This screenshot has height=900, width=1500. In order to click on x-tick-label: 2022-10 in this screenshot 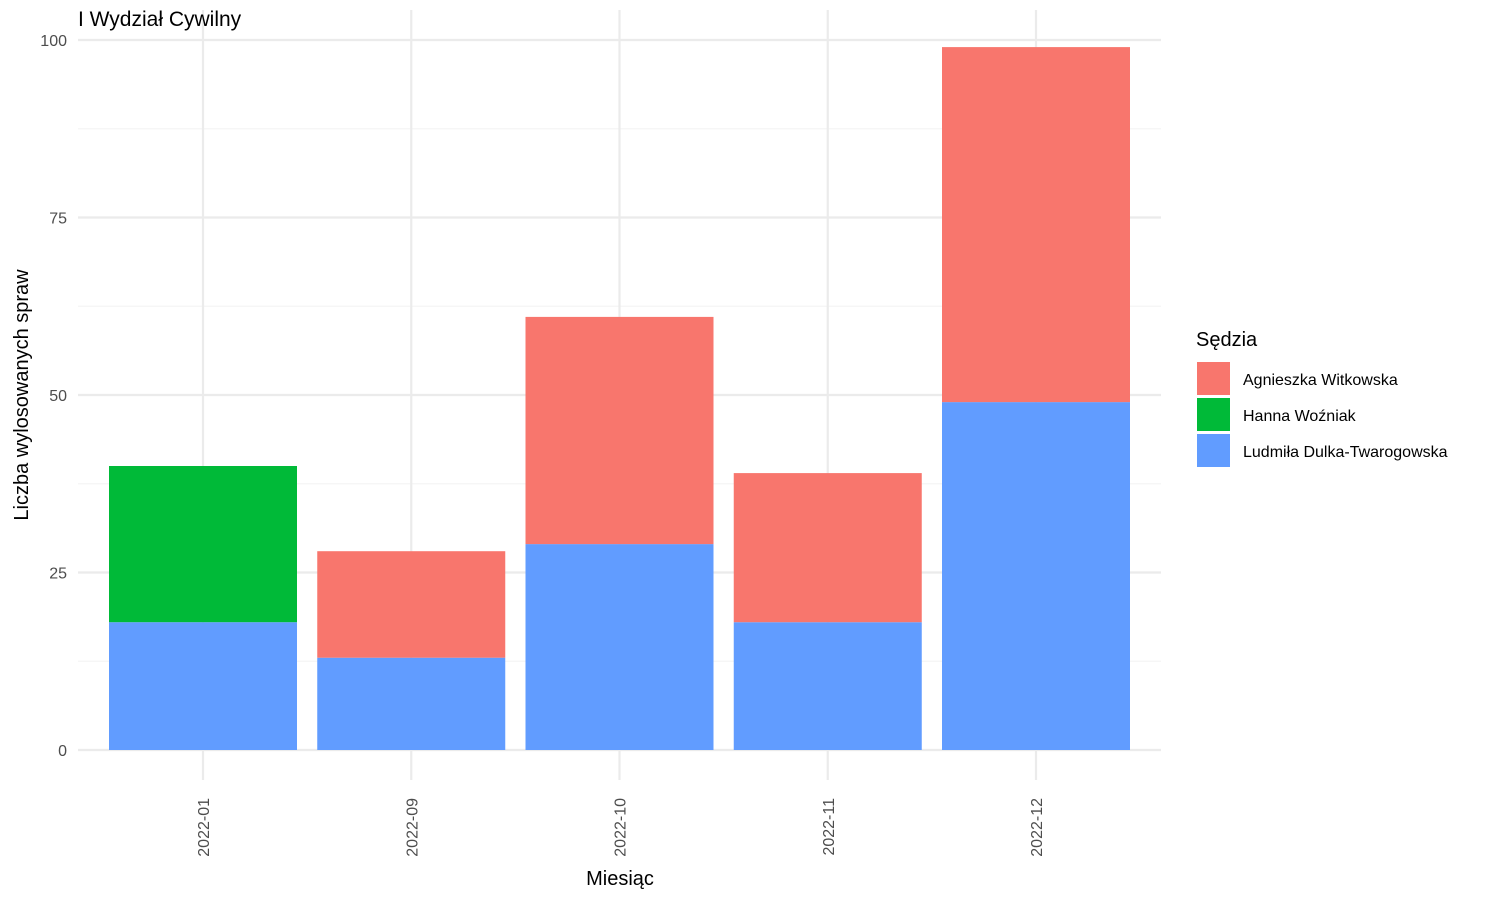, I will do `click(621, 827)`.